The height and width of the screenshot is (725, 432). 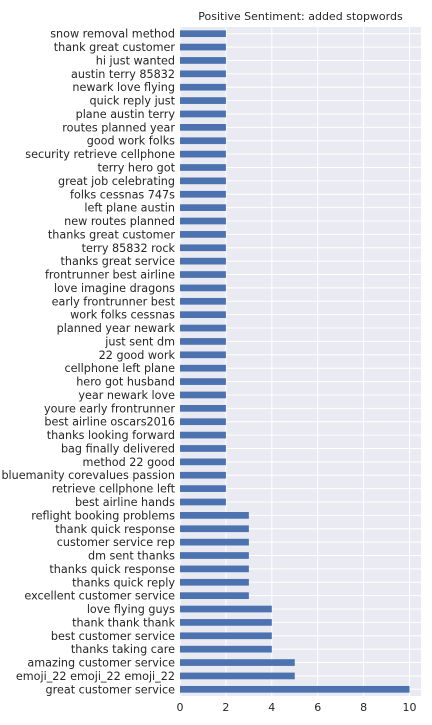 What do you see at coordinates (114, 489) in the screenshot?
I see `category-label: retrieve cellphone left` at bounding box center [114, 489].